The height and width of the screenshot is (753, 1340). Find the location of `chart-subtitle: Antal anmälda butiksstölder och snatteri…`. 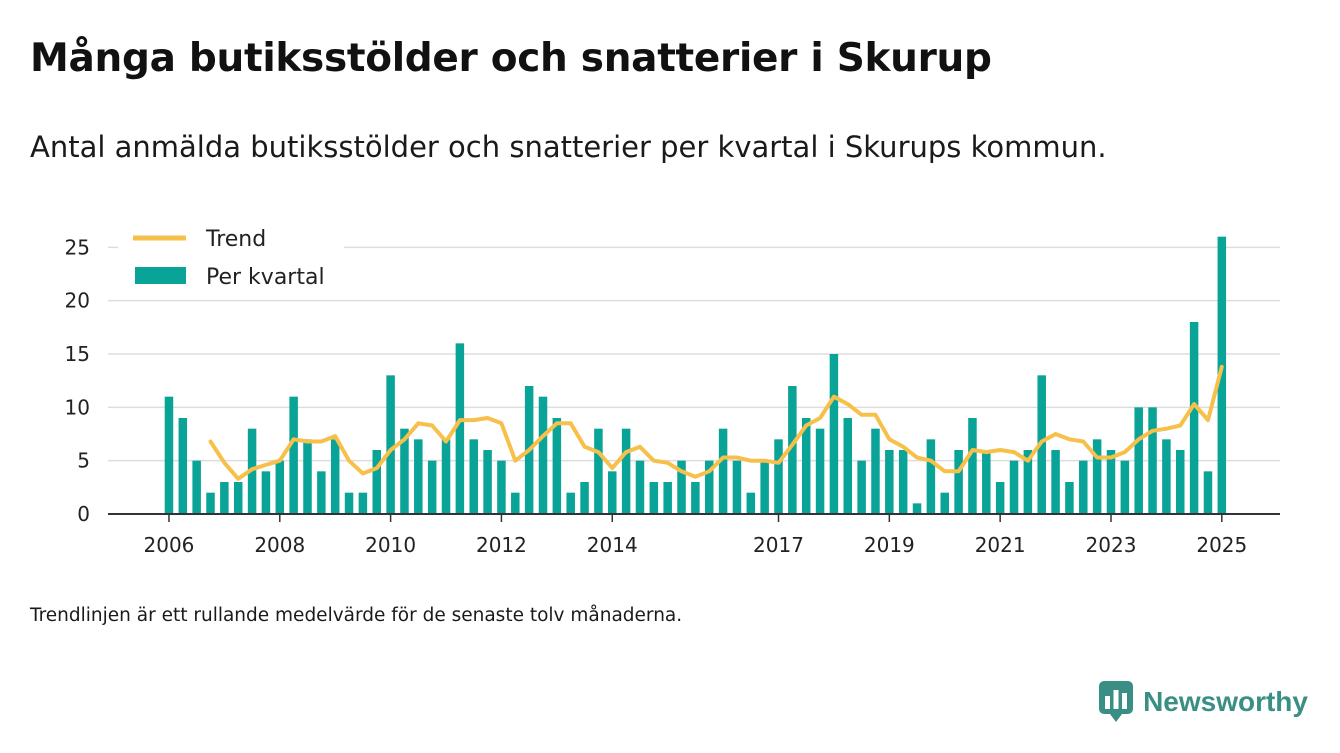

chart-subtitle: Antal anmälda butiksstölder och snatteri… is located at coordinates (568, 147).